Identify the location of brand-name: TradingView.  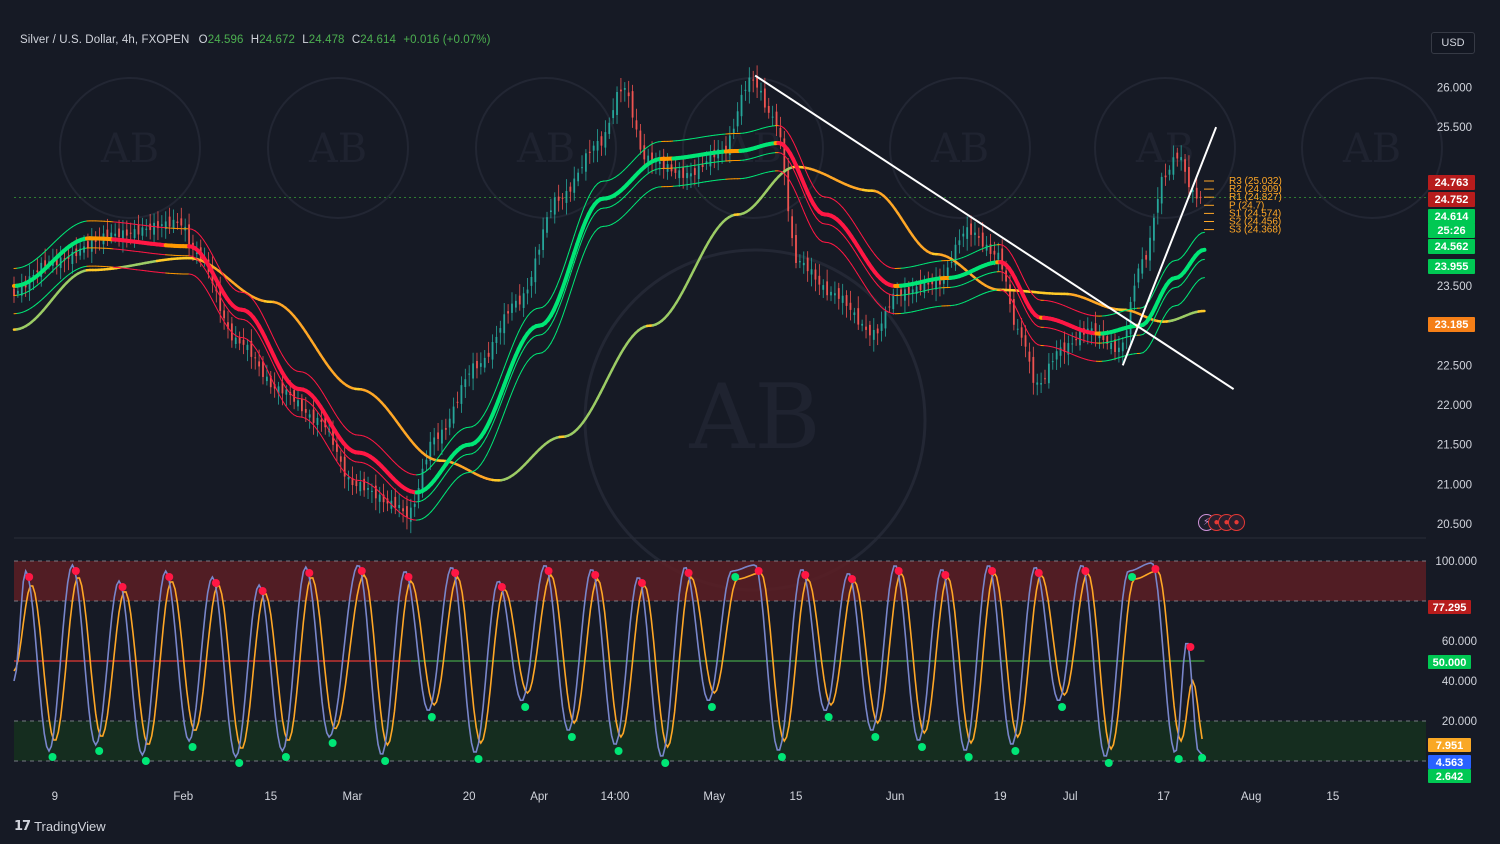
(70, 826).